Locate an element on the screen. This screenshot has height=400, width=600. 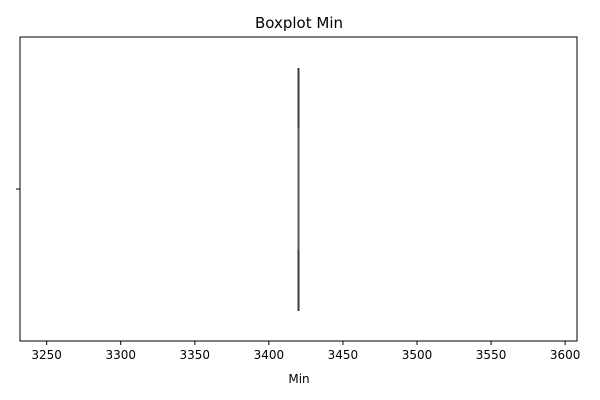
x-axis: 3250 3300 3350 3400 3450 3500 3550 3600 is located at coordinates (305, 351).